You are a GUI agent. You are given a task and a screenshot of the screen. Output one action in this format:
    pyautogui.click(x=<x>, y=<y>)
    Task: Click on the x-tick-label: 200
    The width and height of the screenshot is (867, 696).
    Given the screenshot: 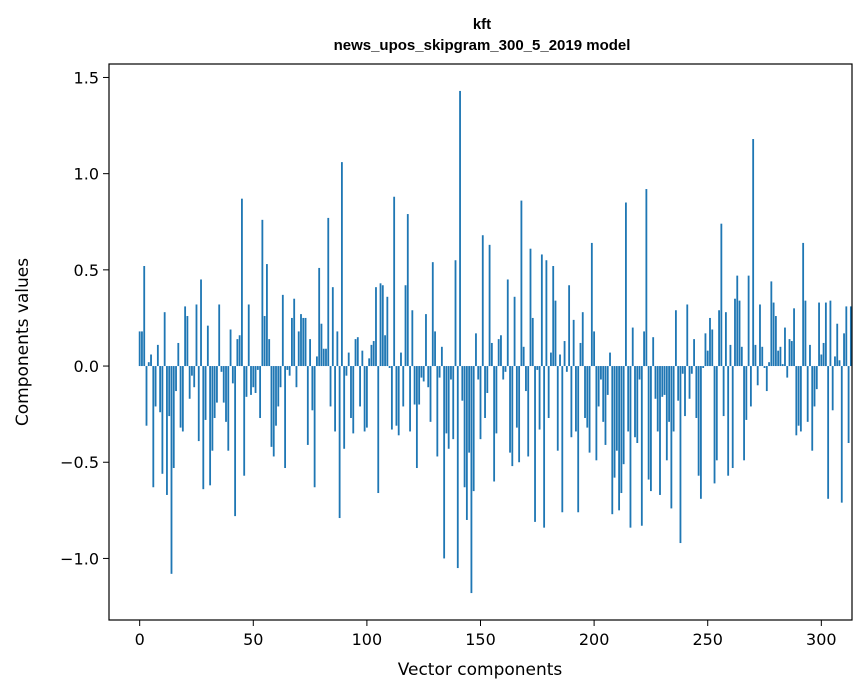 What is the action you would take?
    pyautogui.click(x=594, y=639)
    